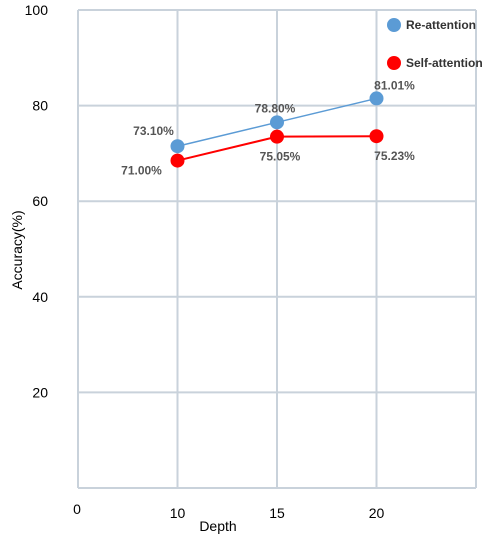 The image size is (489, 538). Describe the element at coordinates (435, 44) in the screenshot. I see `legend: Re-attention Self-attention` at that location.